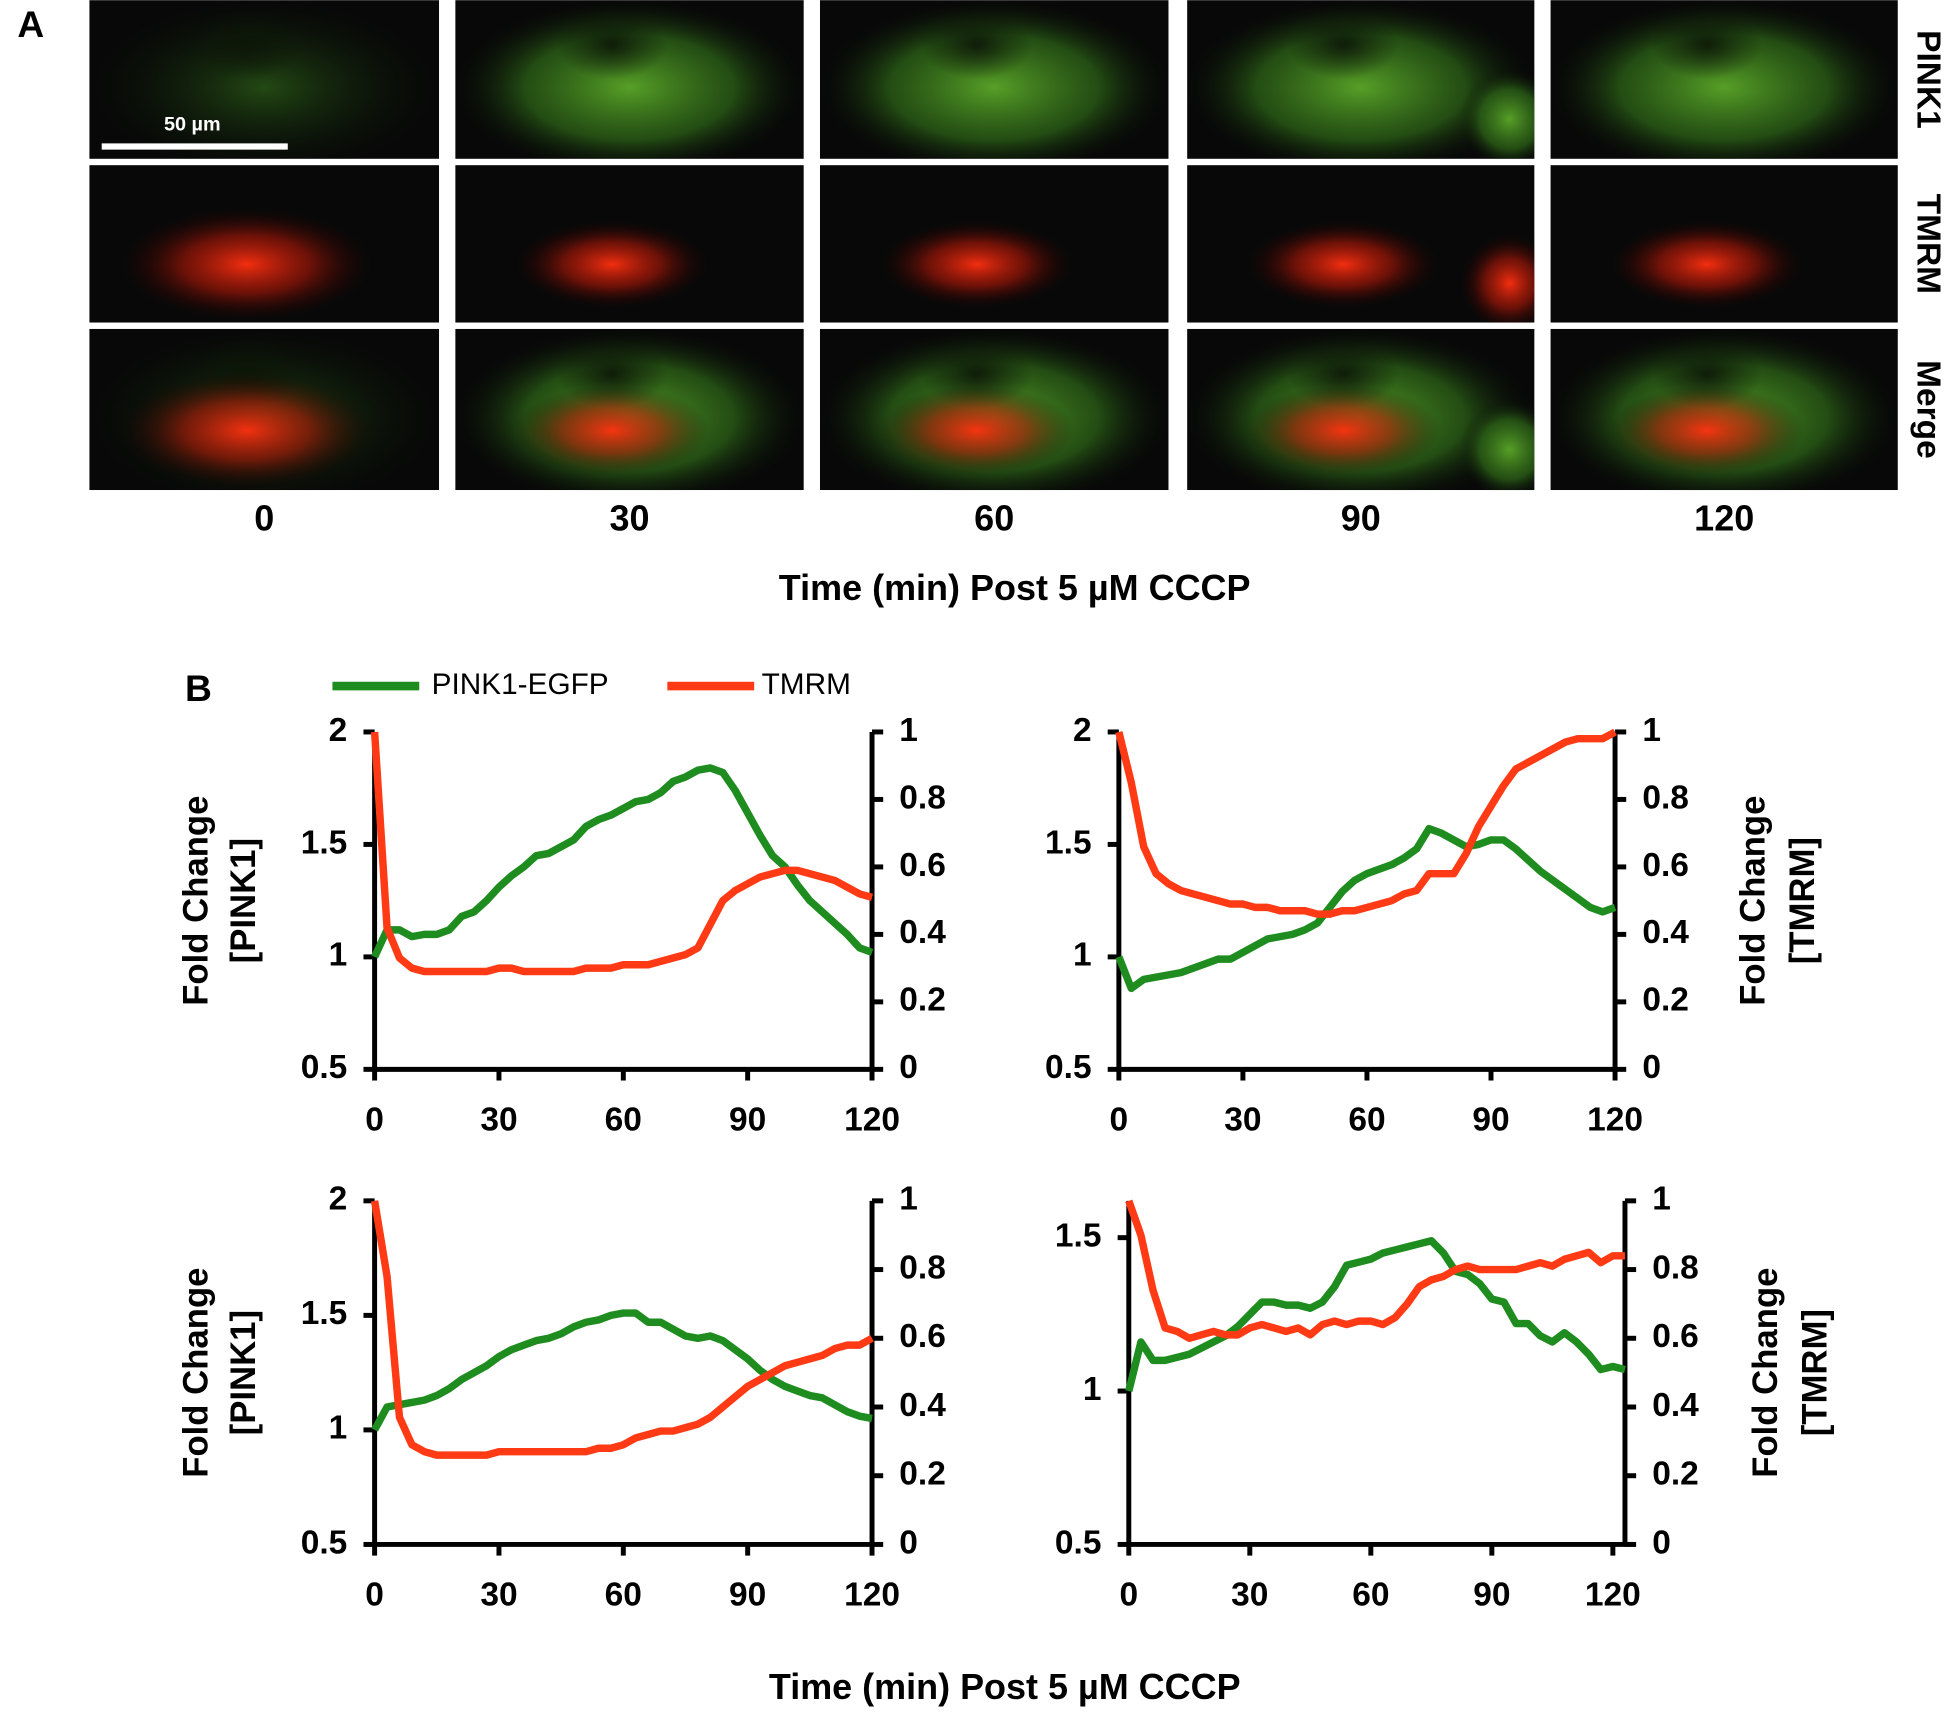 The width and height of the screenshot is (1945, 1712). Describe the element at coordinates (630, 518) in the screenshot. I see `time-label: 30` at that location.